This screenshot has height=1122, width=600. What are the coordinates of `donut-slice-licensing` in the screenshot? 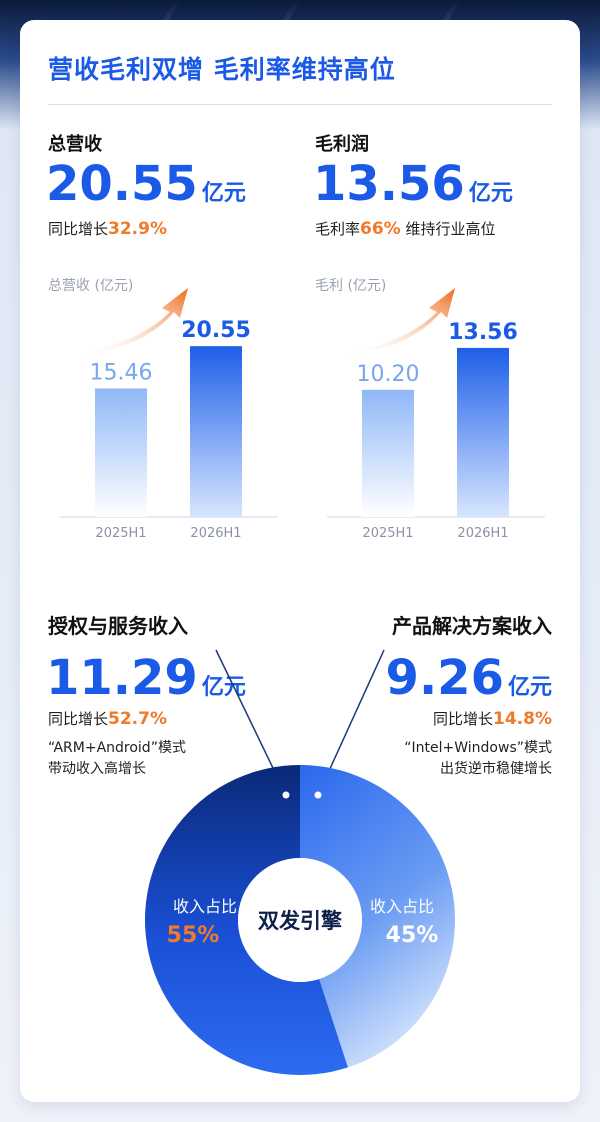 It's located at (246, 920).